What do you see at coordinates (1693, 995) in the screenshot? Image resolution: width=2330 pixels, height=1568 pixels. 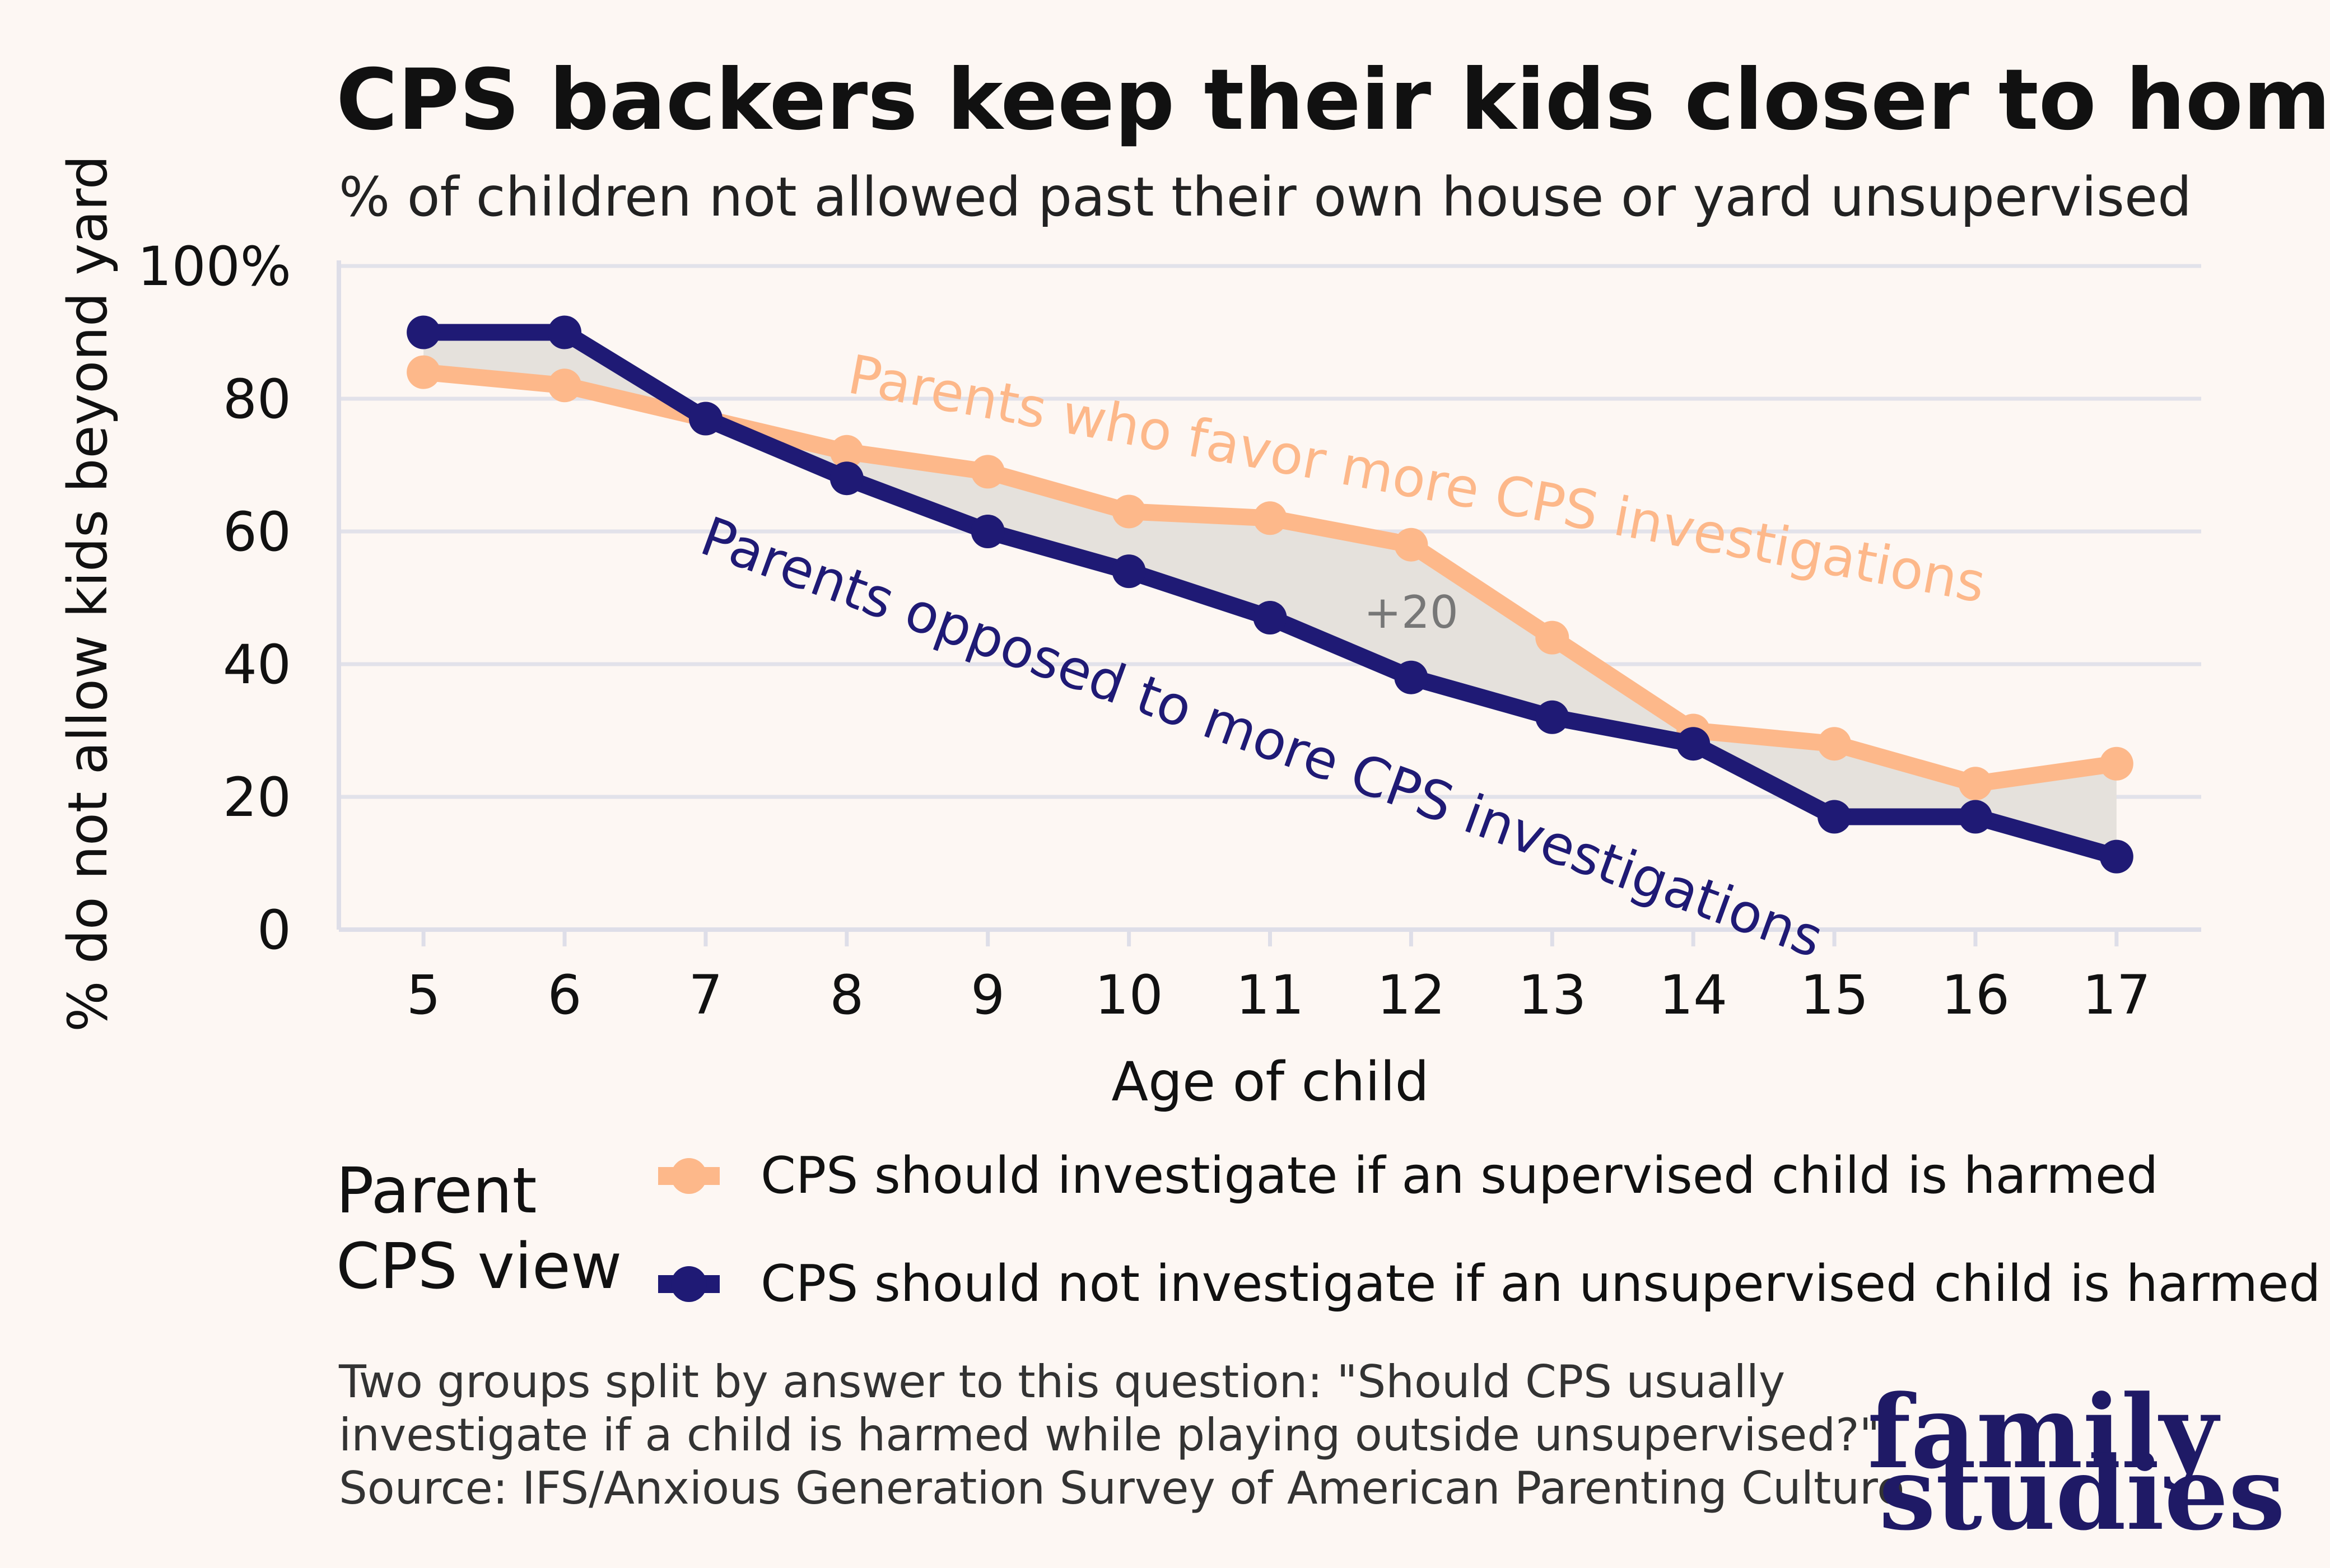 I see `x-tick-label: 14` at bounding box center [1693, 995].